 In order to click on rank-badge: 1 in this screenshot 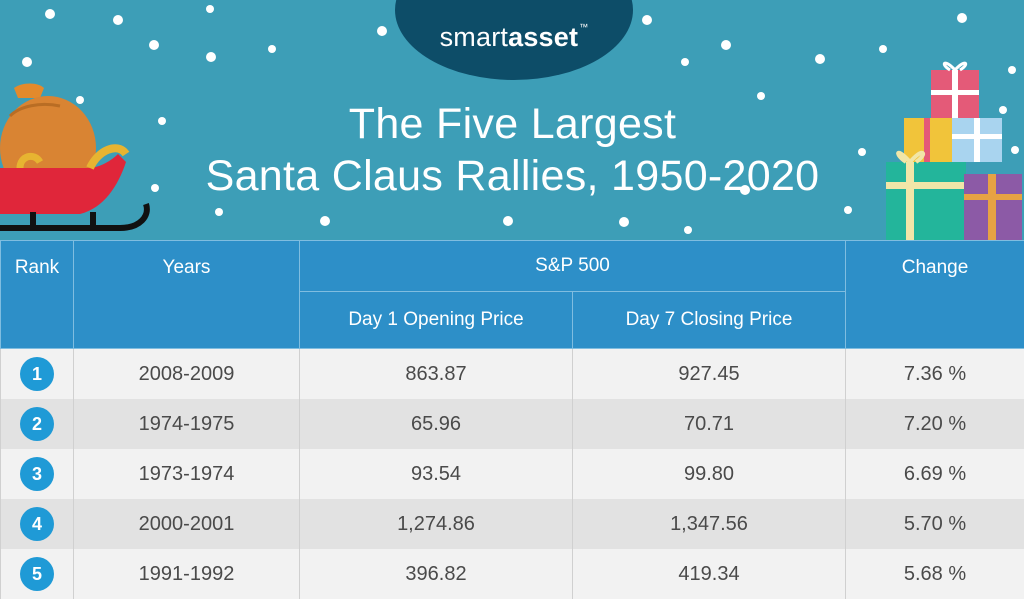, I will do `click(37, 374)`.